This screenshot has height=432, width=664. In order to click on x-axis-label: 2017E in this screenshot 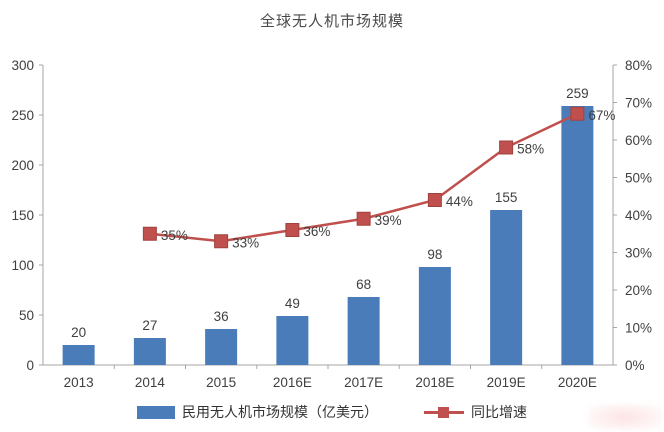, I will do `click(363, 382)`.